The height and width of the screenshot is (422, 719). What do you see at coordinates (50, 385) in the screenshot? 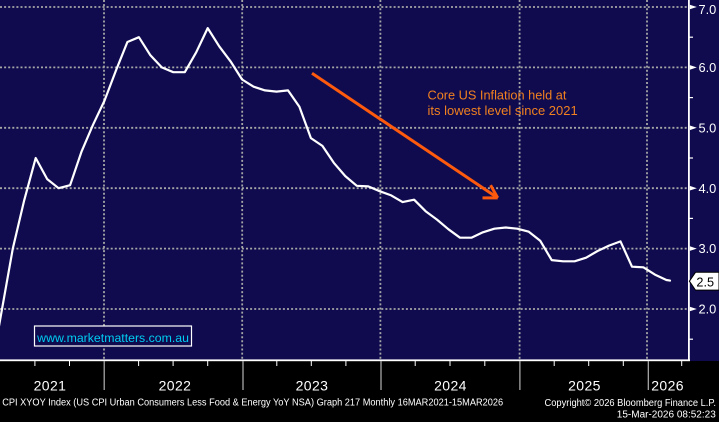
I see `svg-text: 2021` at bounding box center [50, 385].